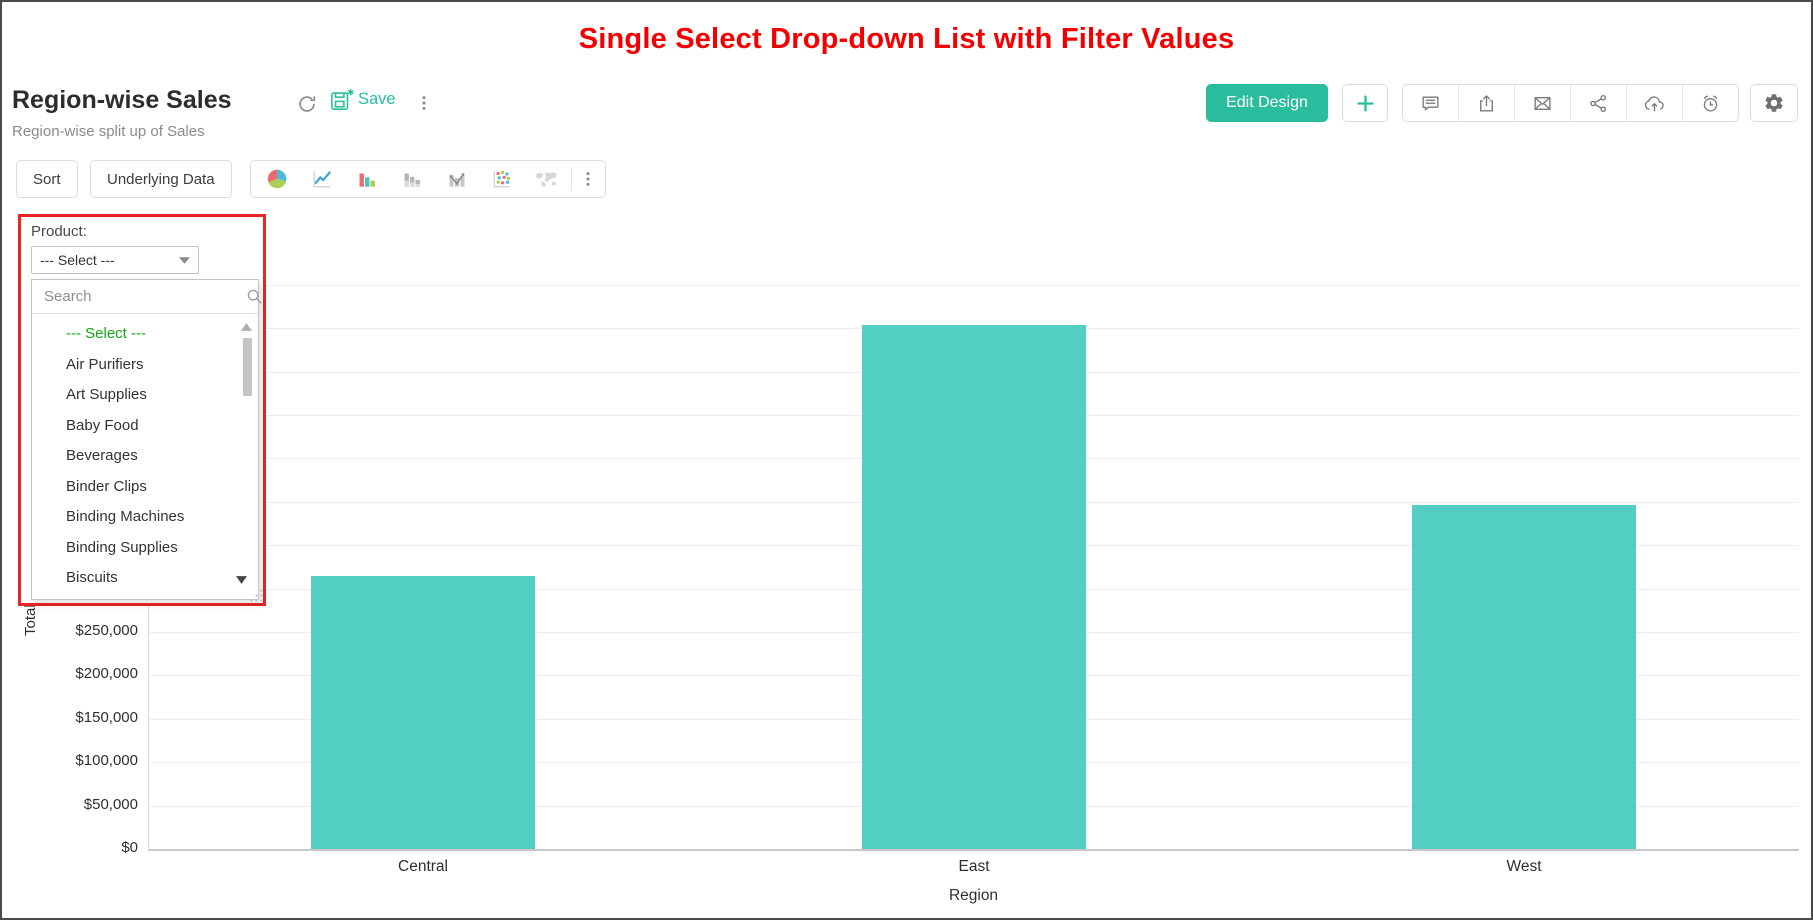  I want to click on header-action-group, so click(1570, 103).